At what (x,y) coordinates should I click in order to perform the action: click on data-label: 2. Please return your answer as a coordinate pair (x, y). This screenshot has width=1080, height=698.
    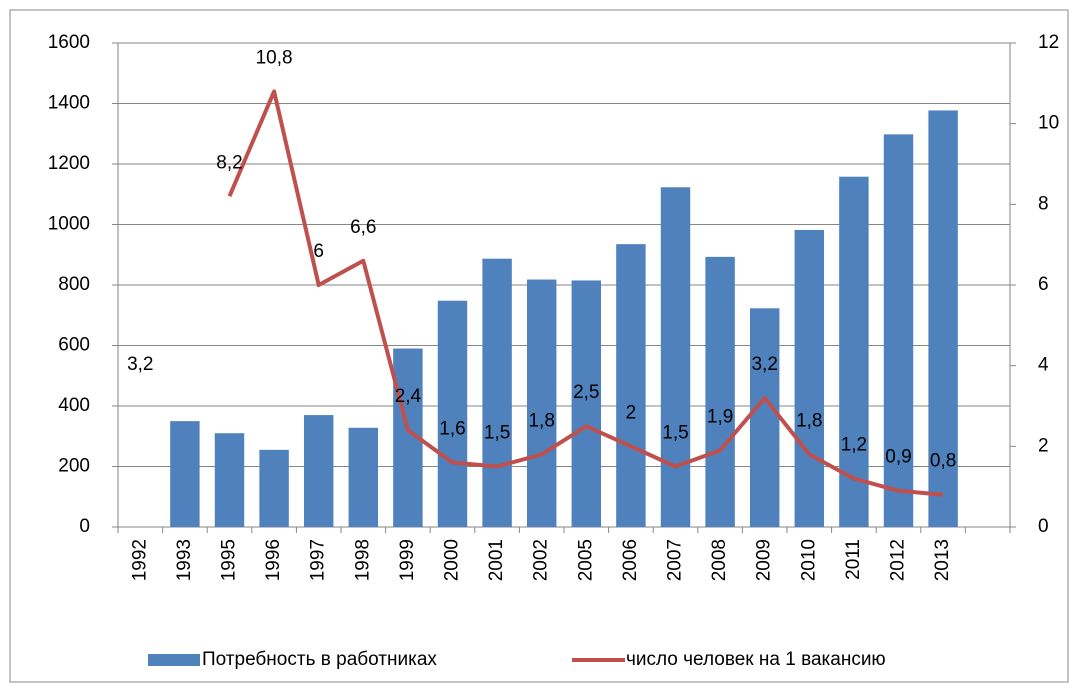
    Looking at the image, I should click on (631, 412).